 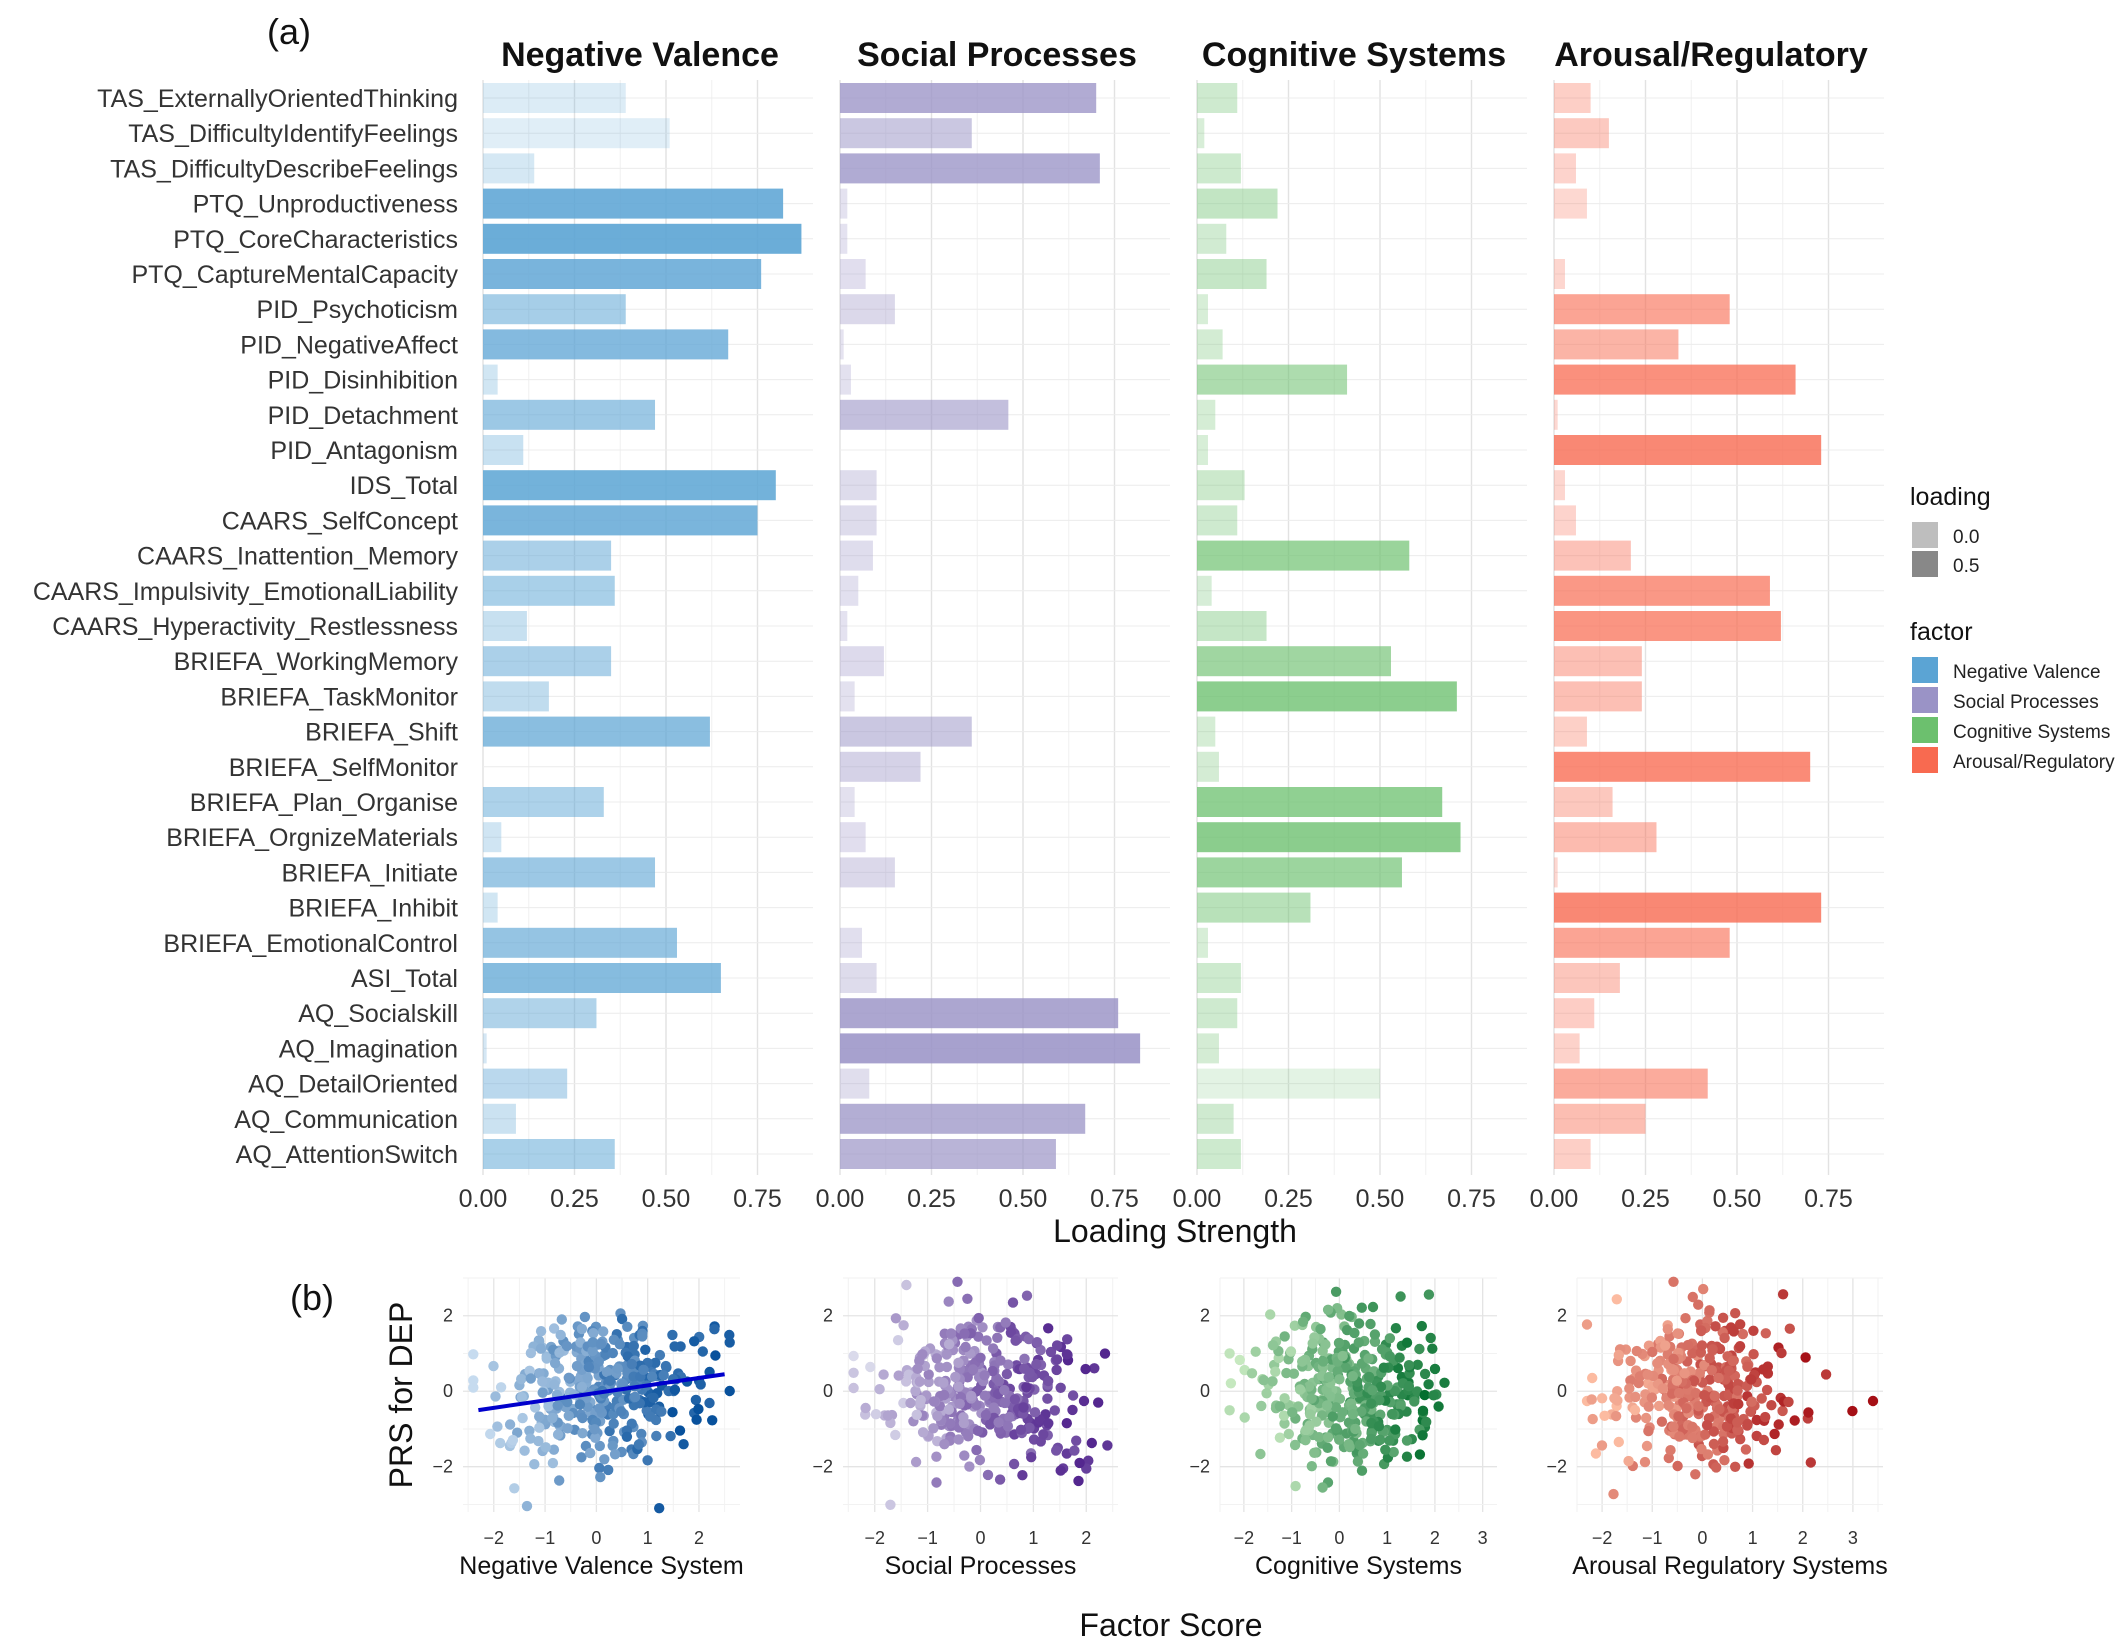 What do you see at coordinates (569, 414) in the screenshot?
I see `bar-negative-valence-pid-detachment` at bounding box center [569, 414].